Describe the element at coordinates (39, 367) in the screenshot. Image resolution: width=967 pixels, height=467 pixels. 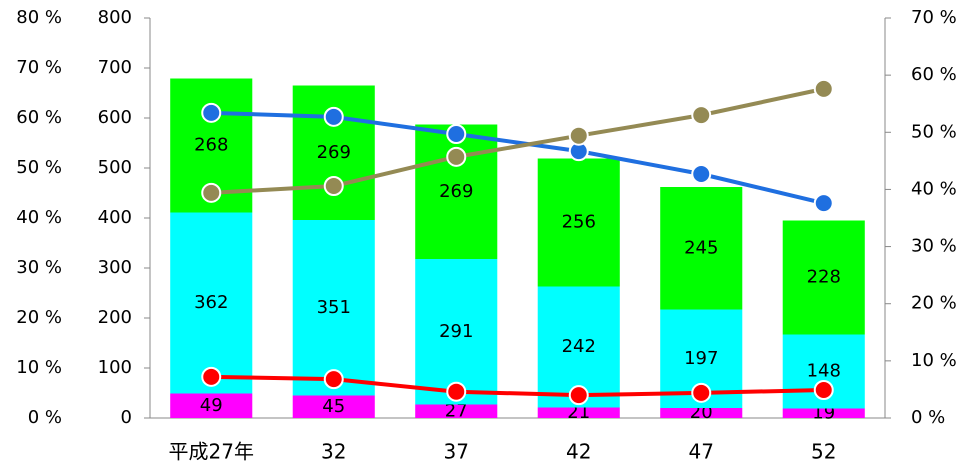
I see `y3-tick-label: 10 %` at that location.